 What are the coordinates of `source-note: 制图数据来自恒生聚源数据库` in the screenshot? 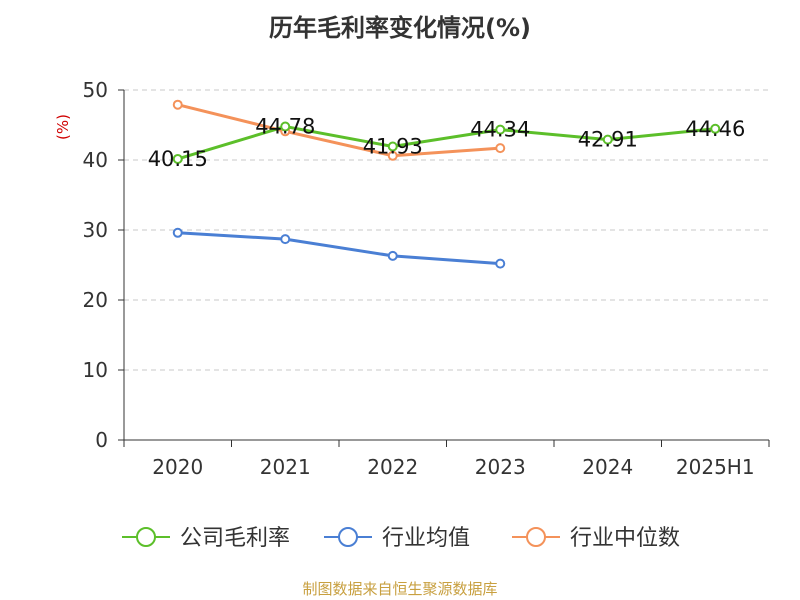 It's located at (400, 589).